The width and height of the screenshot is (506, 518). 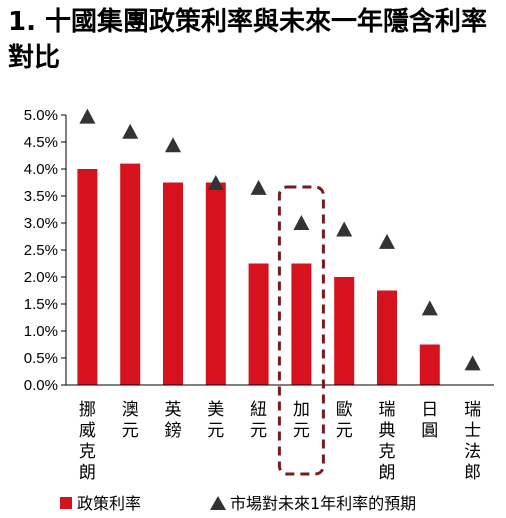 What do you see at coordinates (173, 420) in the screenshot?
I see `x-category-label: 英鎊` at bounding box center [173, 420].